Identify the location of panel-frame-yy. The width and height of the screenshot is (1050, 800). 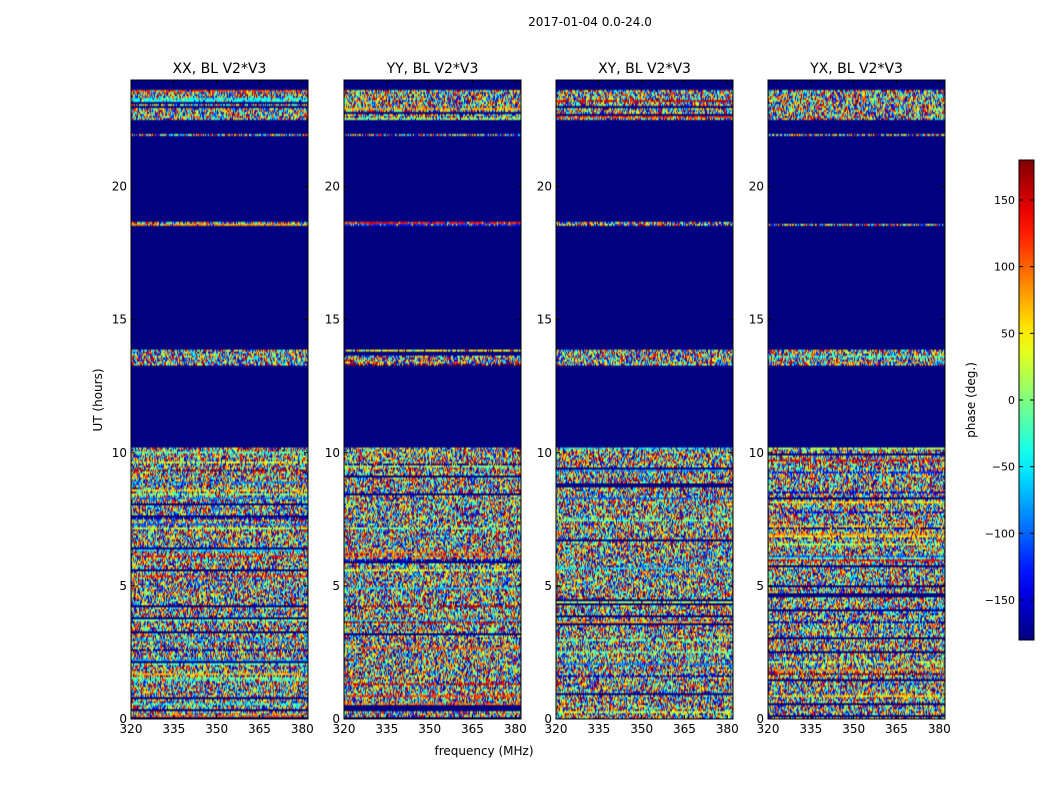
(432, 399).